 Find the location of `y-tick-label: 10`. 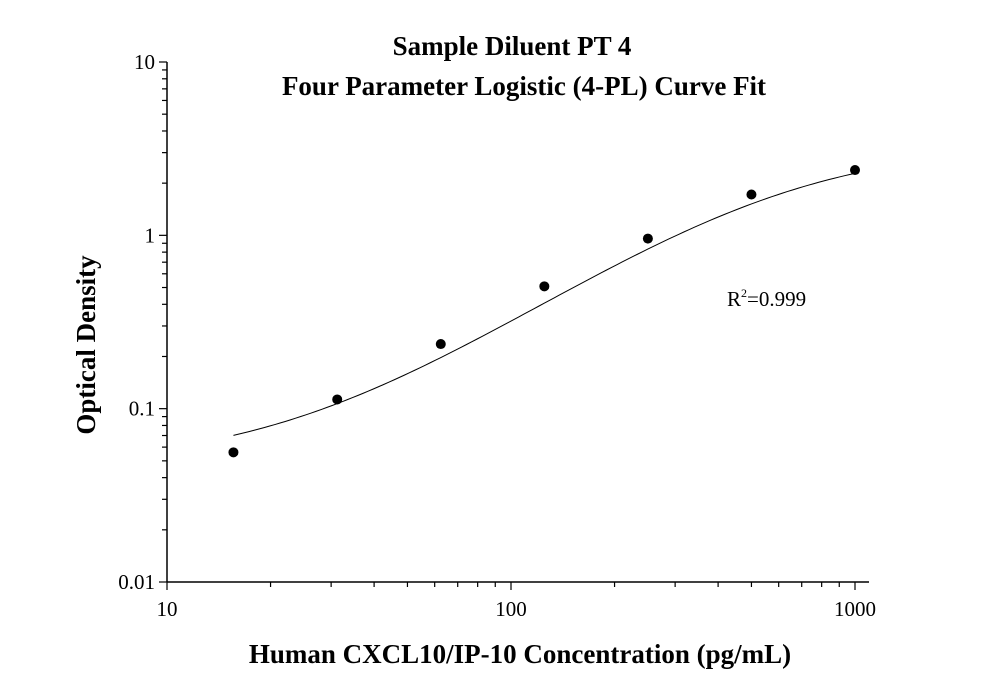

y-tick-label: 10 is located at coordinates (144, 62).